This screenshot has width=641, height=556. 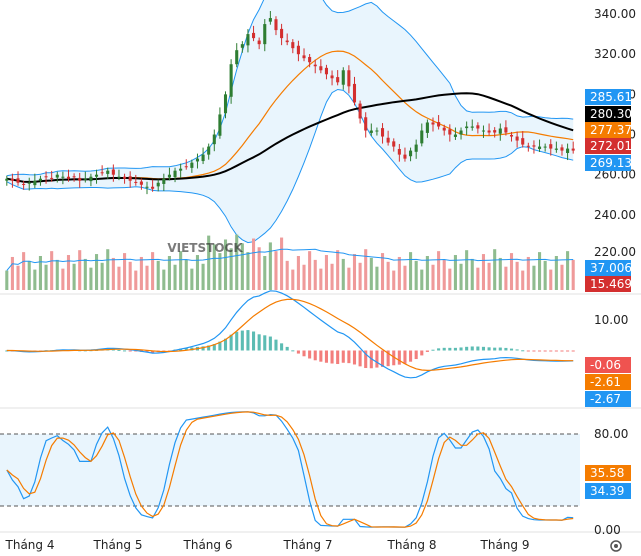 What do you see at coordinates (608, 399) in the screenshot?
I see `tag-macd-bg` at bounding box center [608, 399].